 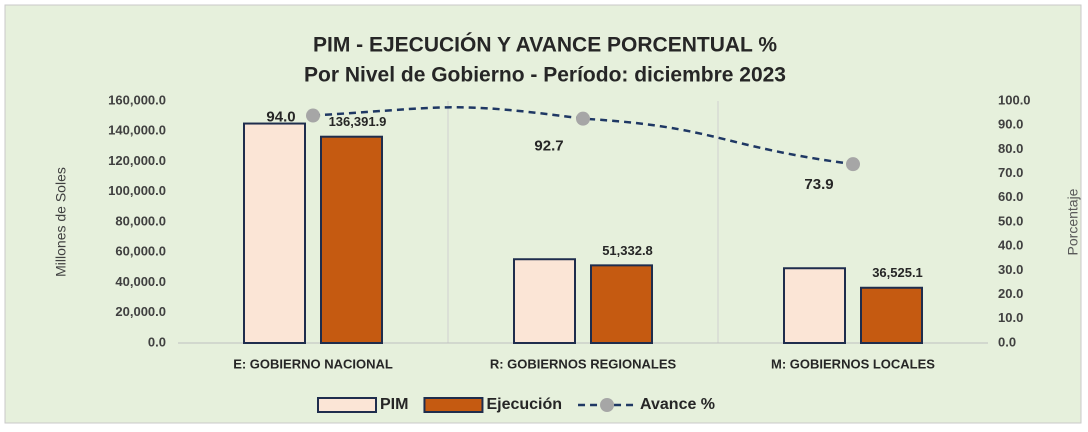 What do you see at coordinates (607, 405) in the screenshot?
I see `legend-marker` at bounding box center [607, 405].